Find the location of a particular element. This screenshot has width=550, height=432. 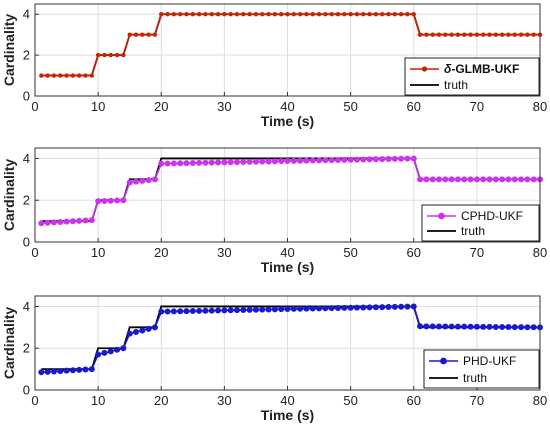

x-axis-label: Time (s) is located at coordinates (287, 267).